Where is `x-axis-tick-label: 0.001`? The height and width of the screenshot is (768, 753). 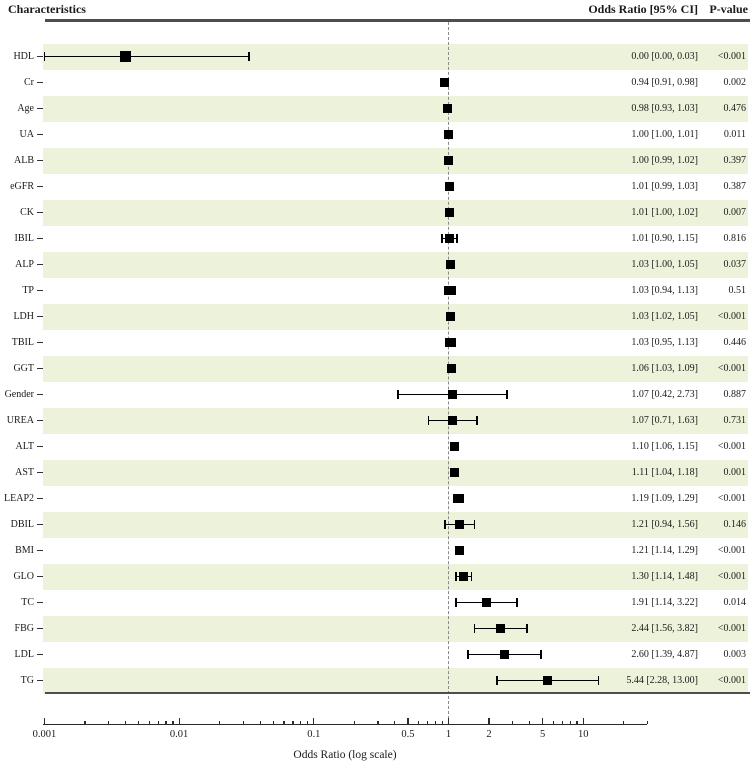 x-axis-tick-label: 0.001 is located at coordinates (44, 734).